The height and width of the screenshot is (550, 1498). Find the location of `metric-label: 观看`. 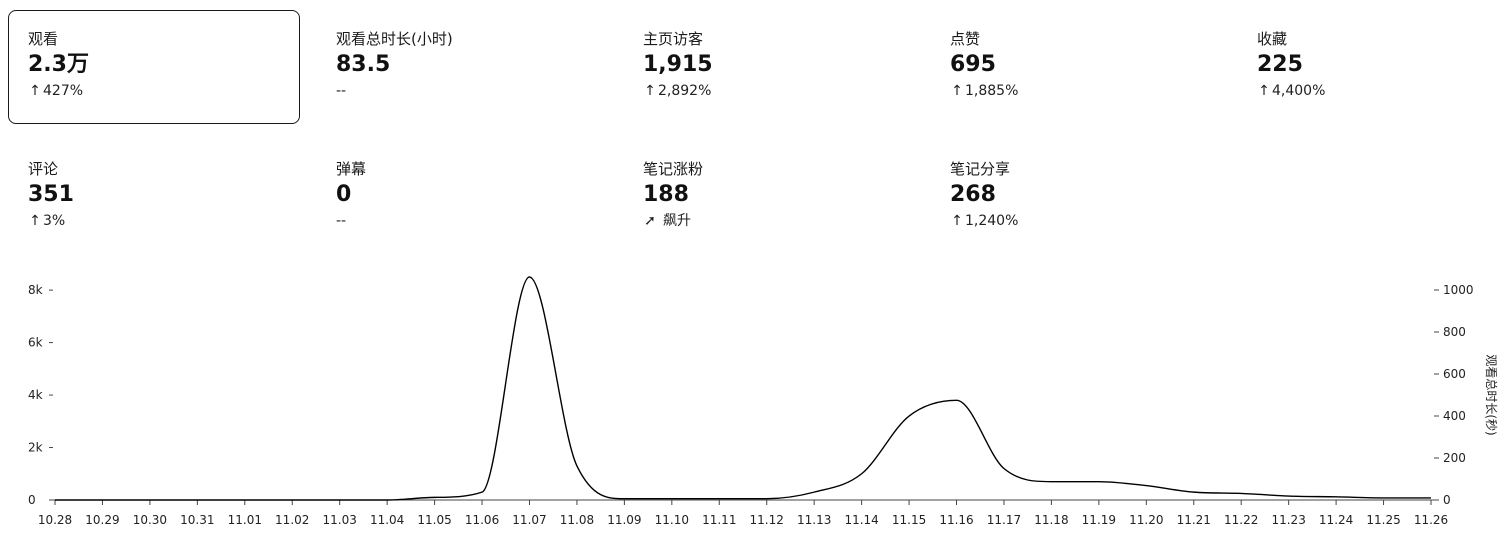

metric-label: 观看 is located at coordinates (43, 39).